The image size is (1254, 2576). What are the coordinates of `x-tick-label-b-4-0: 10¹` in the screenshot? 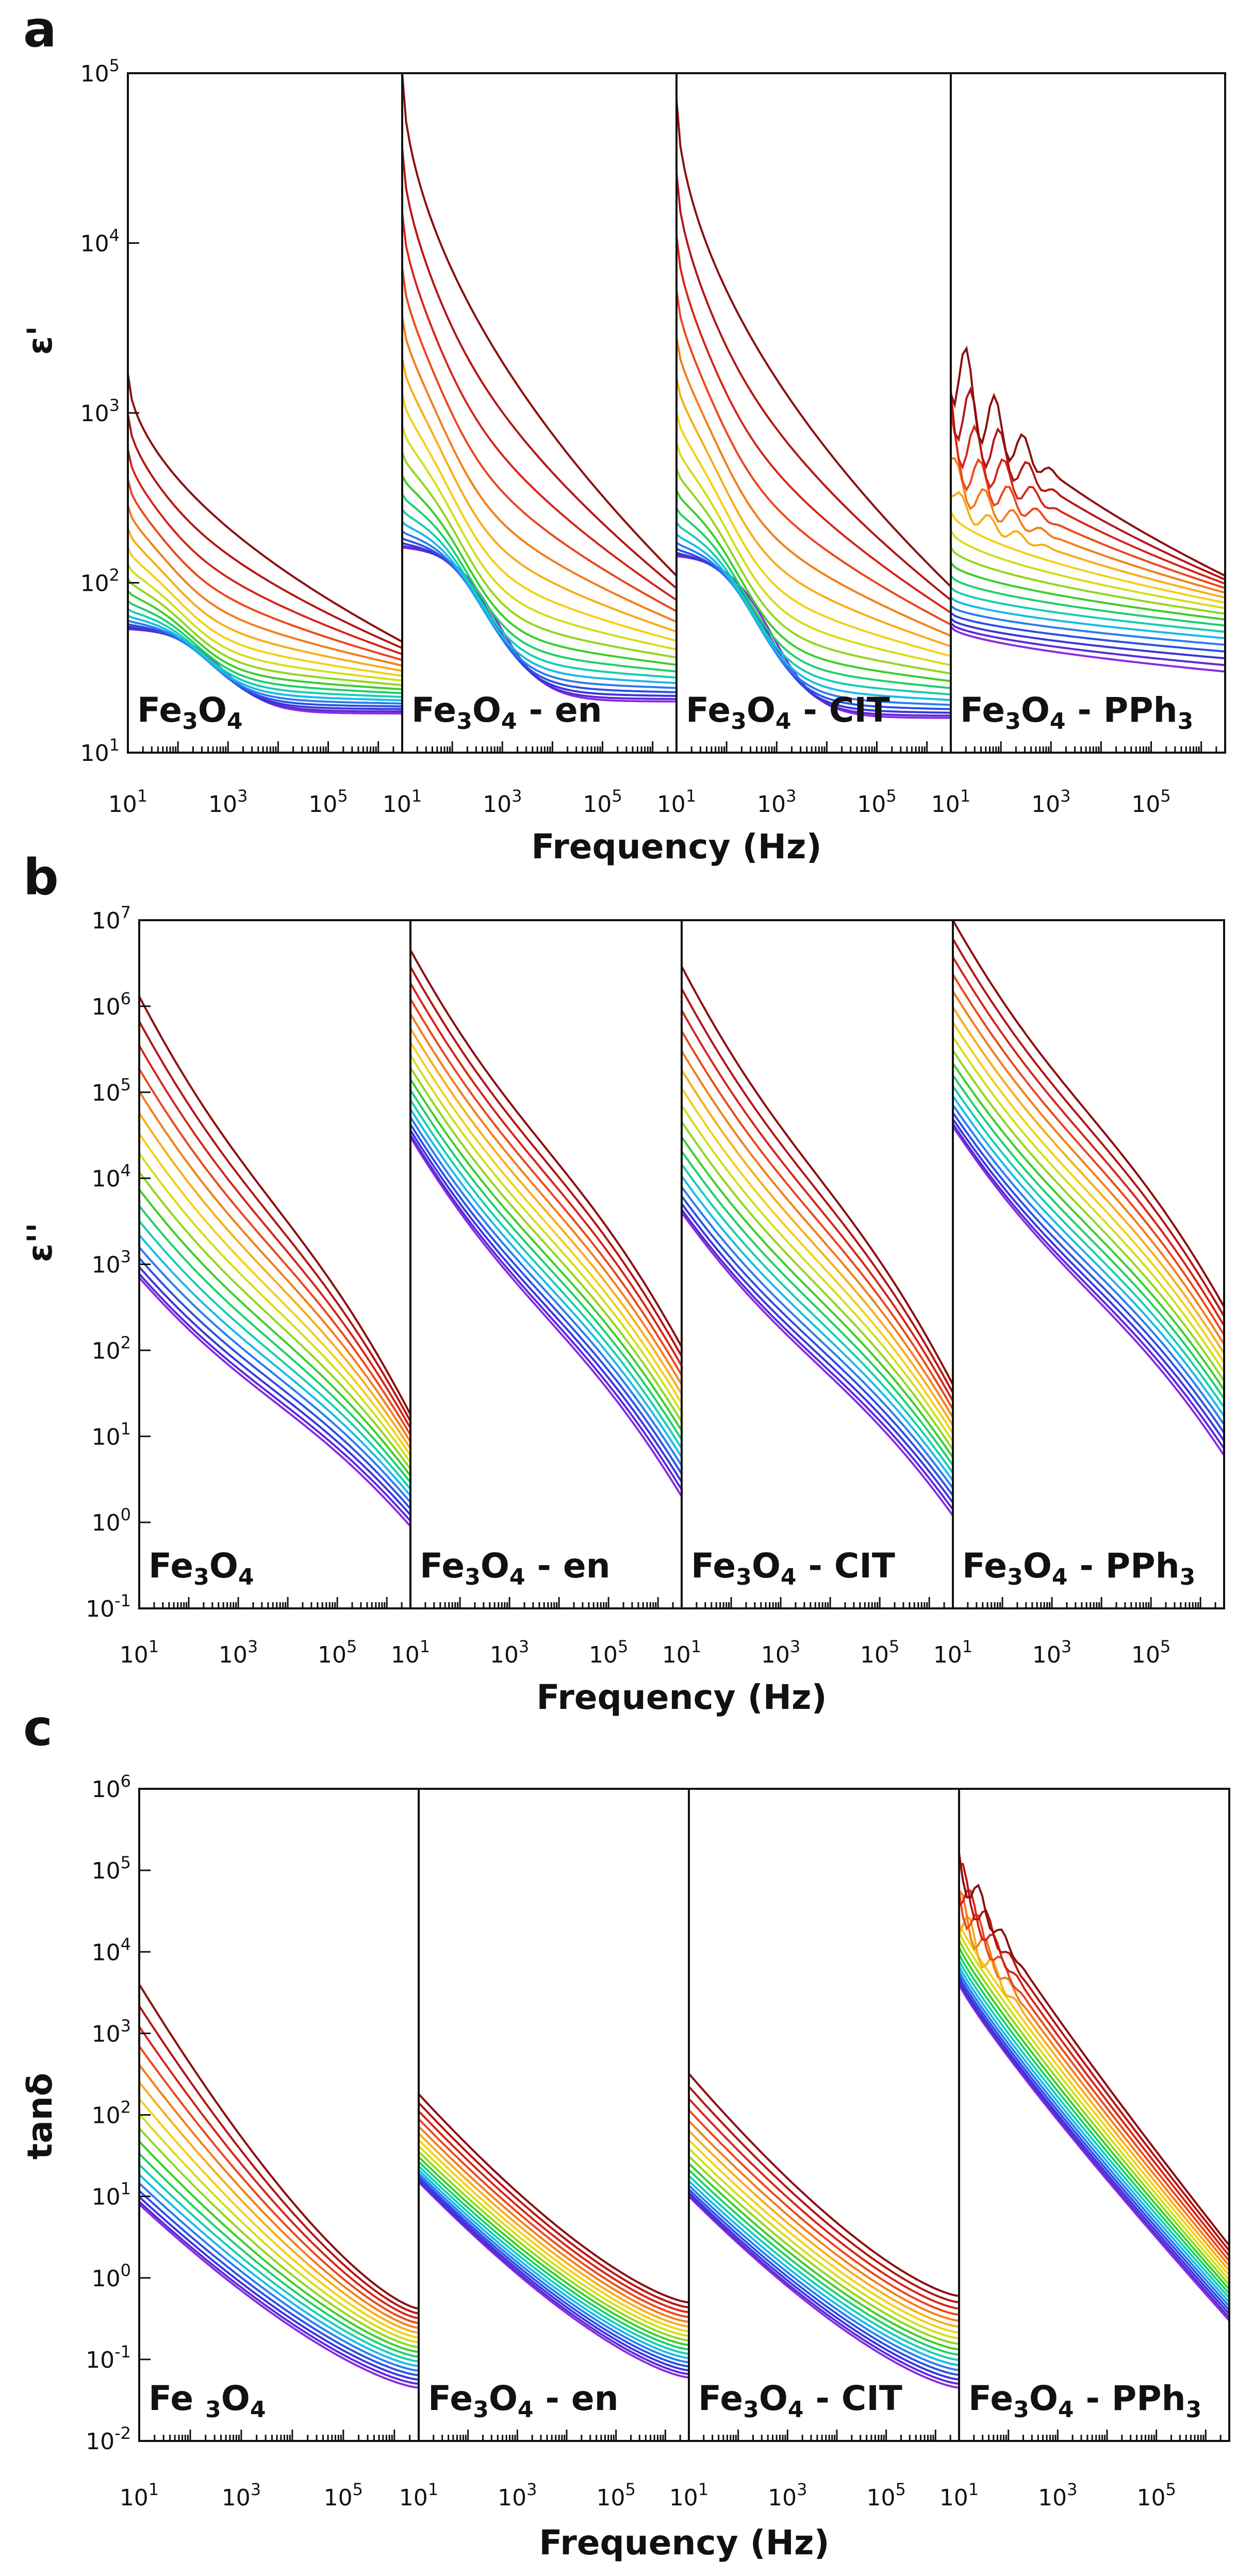 It's located at (952, 1652).